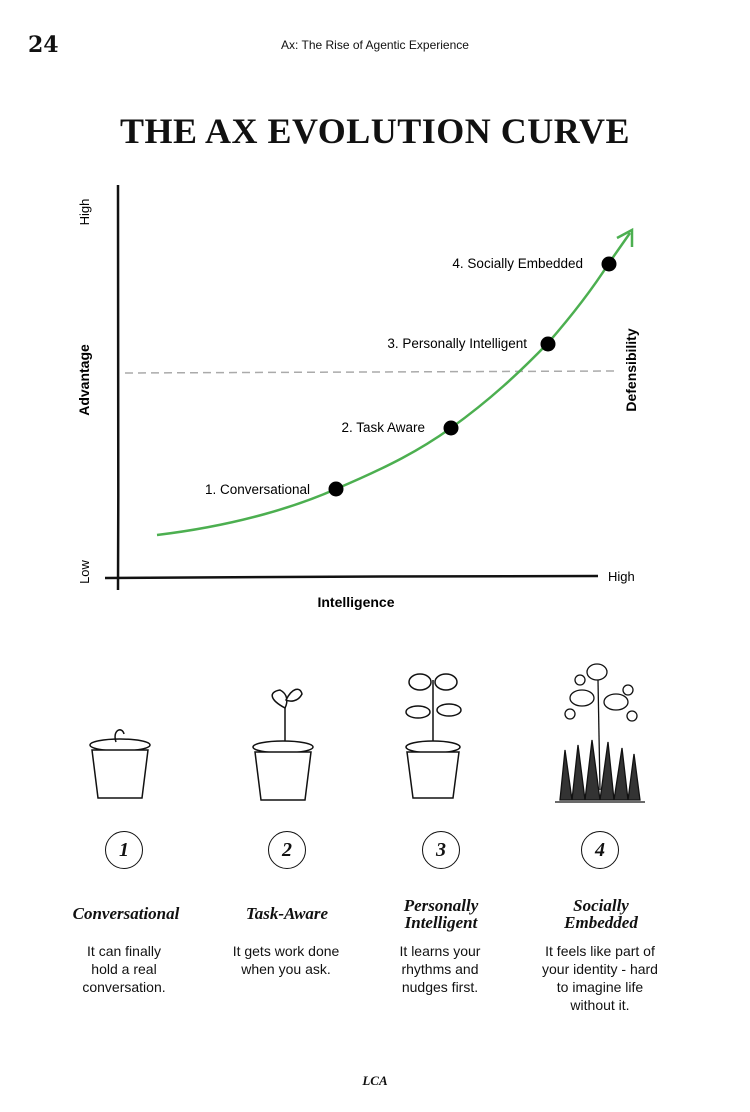 Image resolution: width=750 pixels, height=1112 pixels. What do you see at coordinates (287, 850) in the screenshot?
I see `stage-number-2: 2` at bounding box center [287, 850].